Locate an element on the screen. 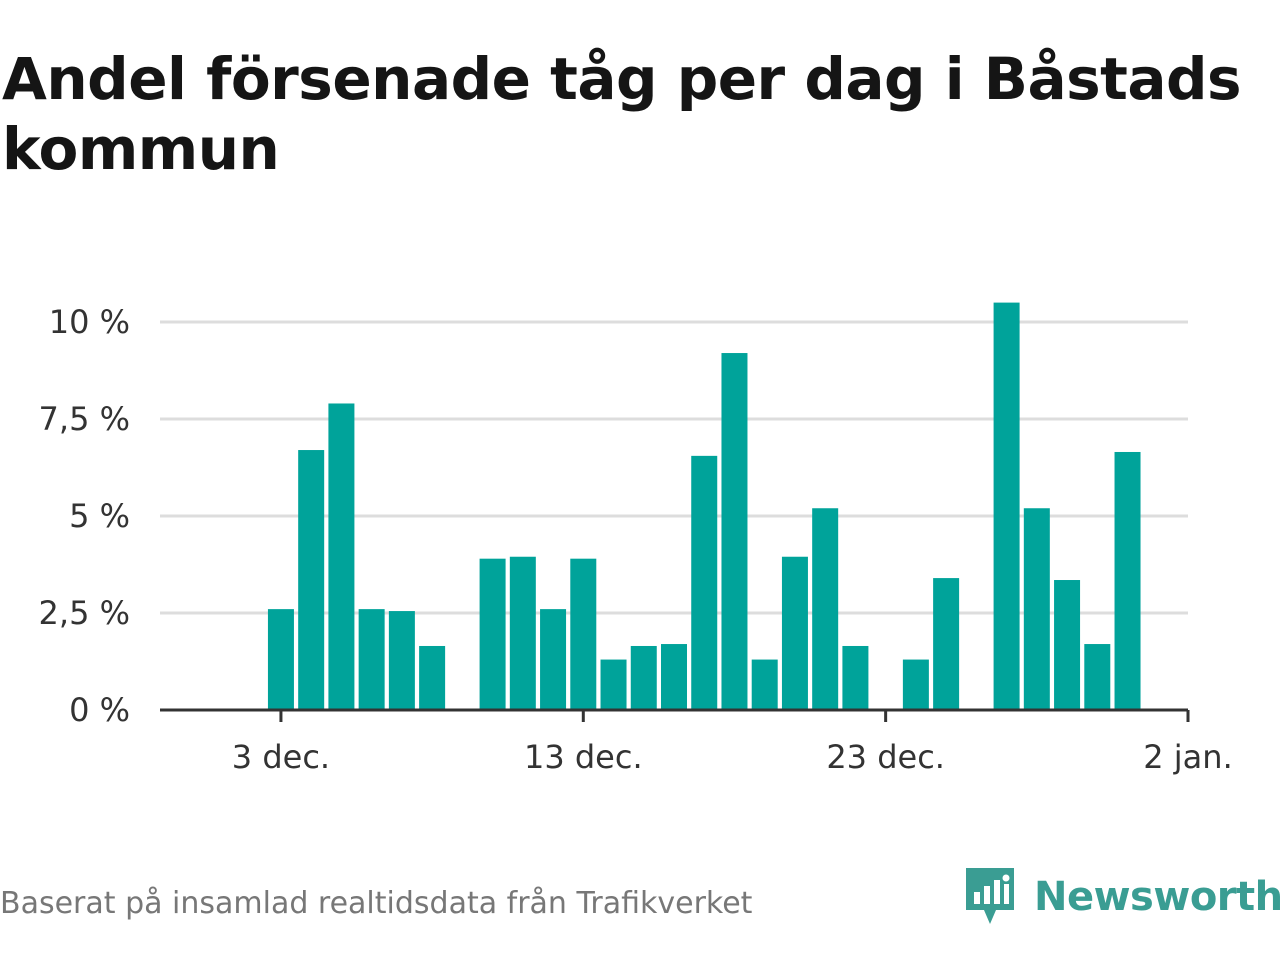  newsworthy-logo-icon is located at coordinates (990, 896).